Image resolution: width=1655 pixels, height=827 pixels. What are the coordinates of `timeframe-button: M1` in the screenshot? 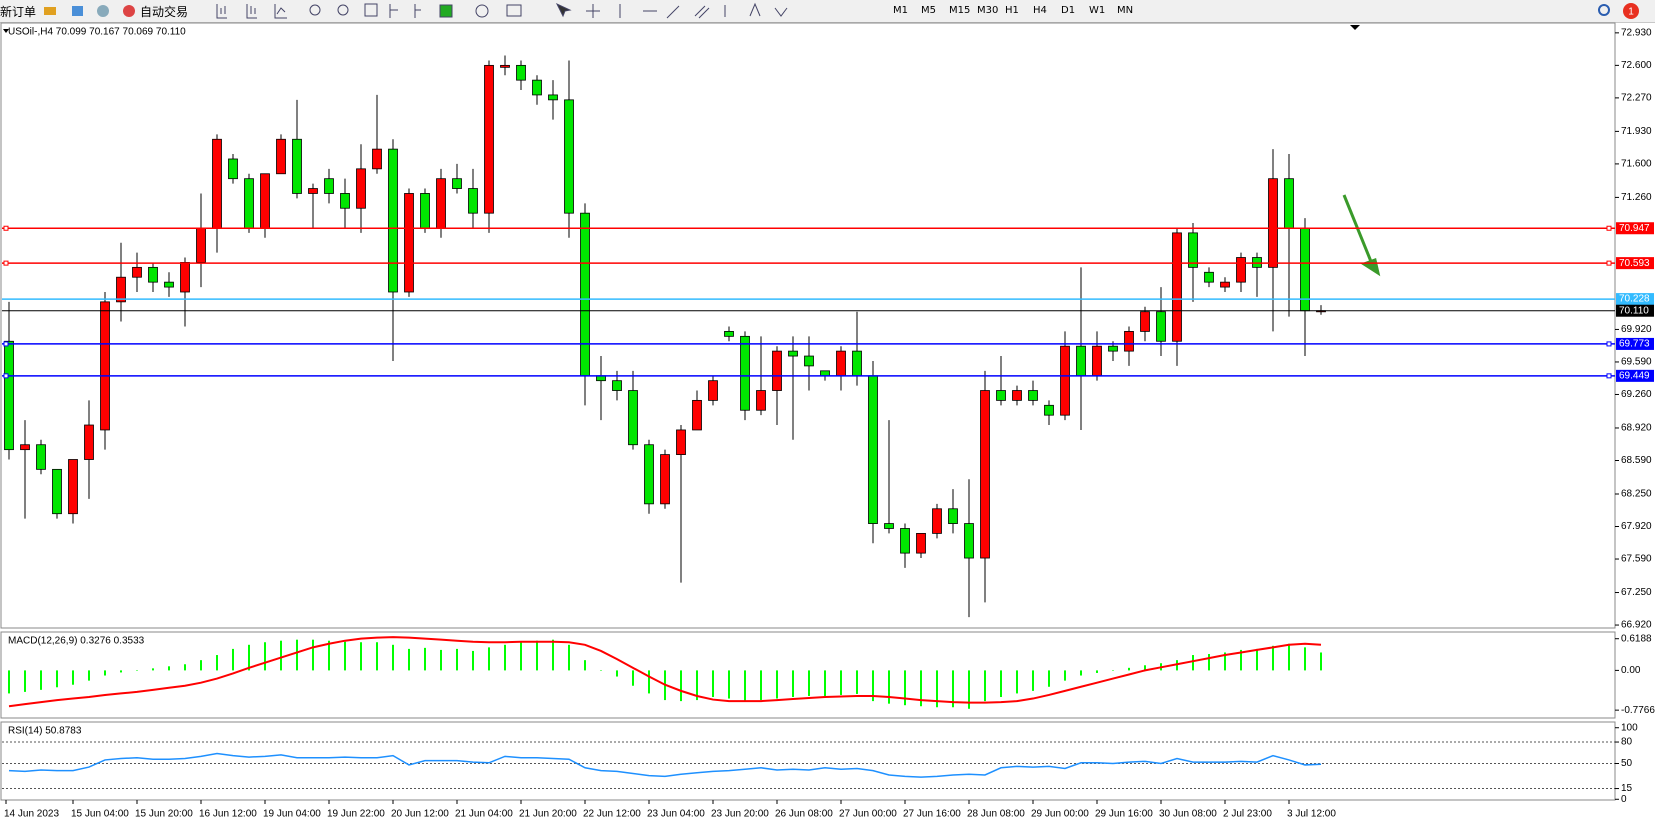 It's located at (900, 10).